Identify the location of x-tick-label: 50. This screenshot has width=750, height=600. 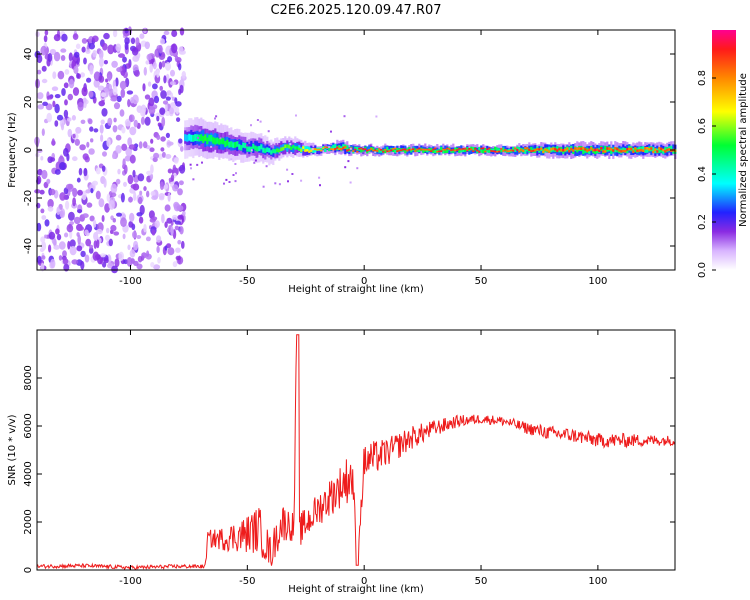
(481, 581).